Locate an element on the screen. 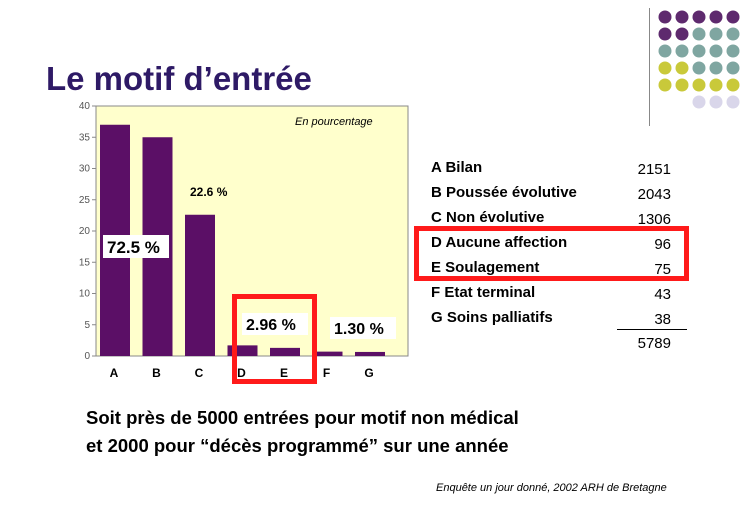  annotation-c: 22.6 % is located at coordinates (209, 192).